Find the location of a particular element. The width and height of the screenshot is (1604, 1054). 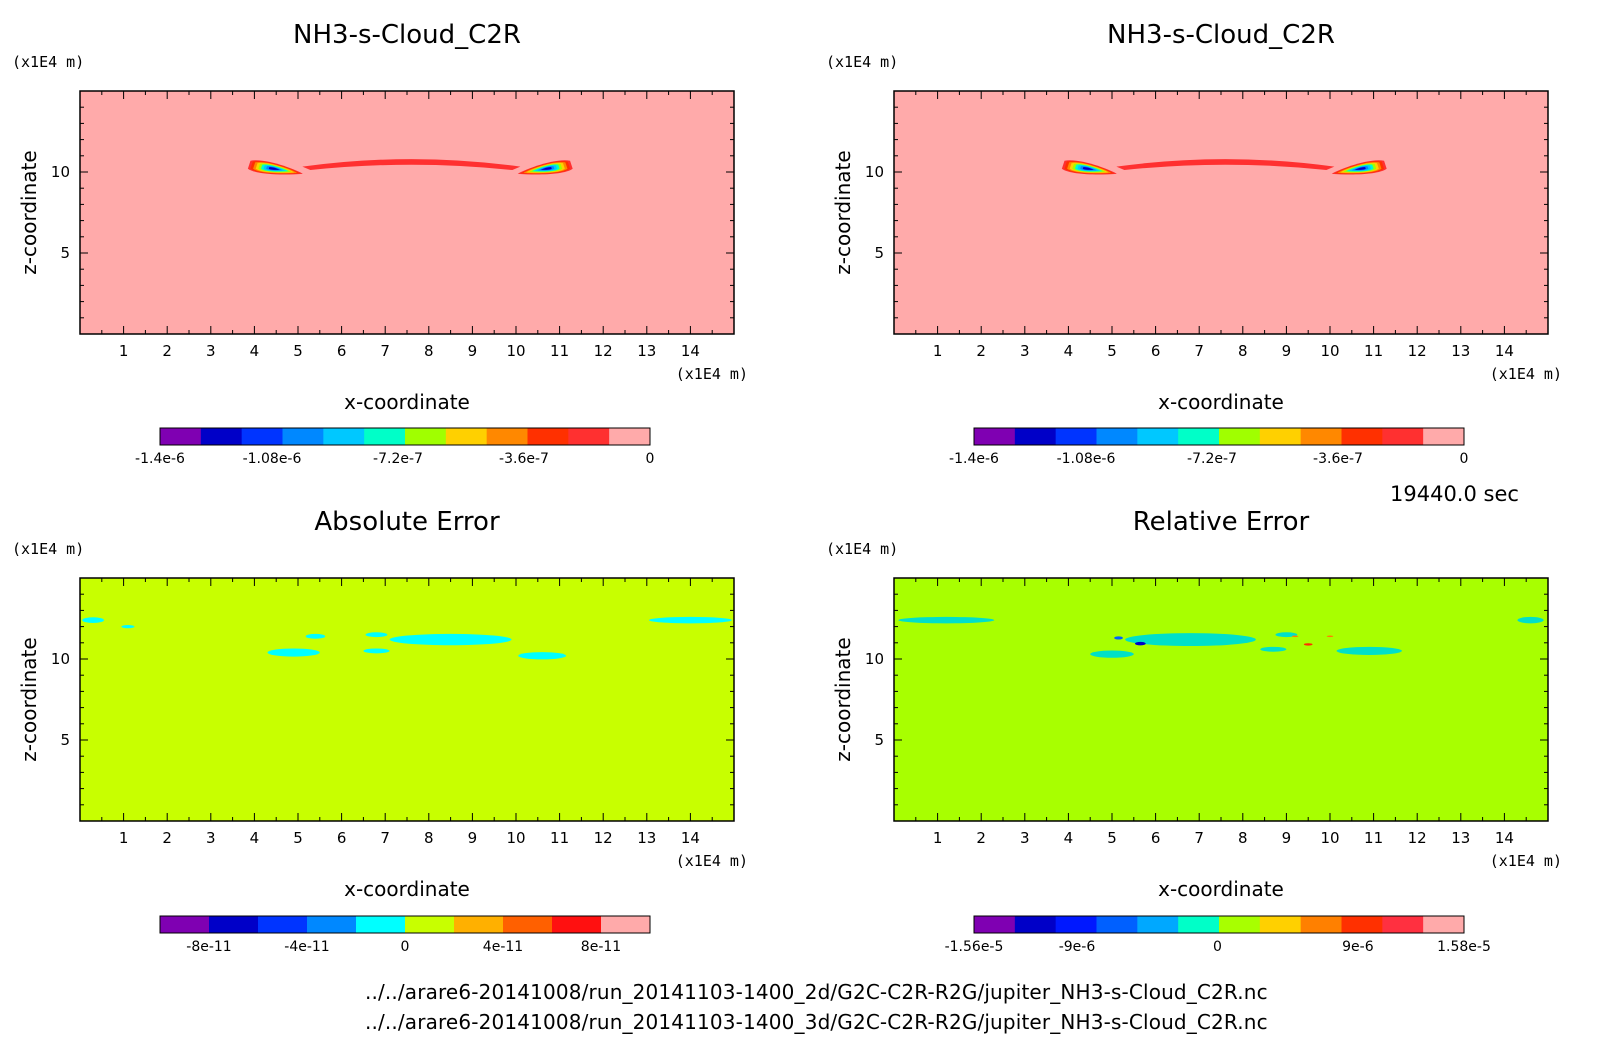

x-tick-label: 9 is located at coordinates (473, 838).